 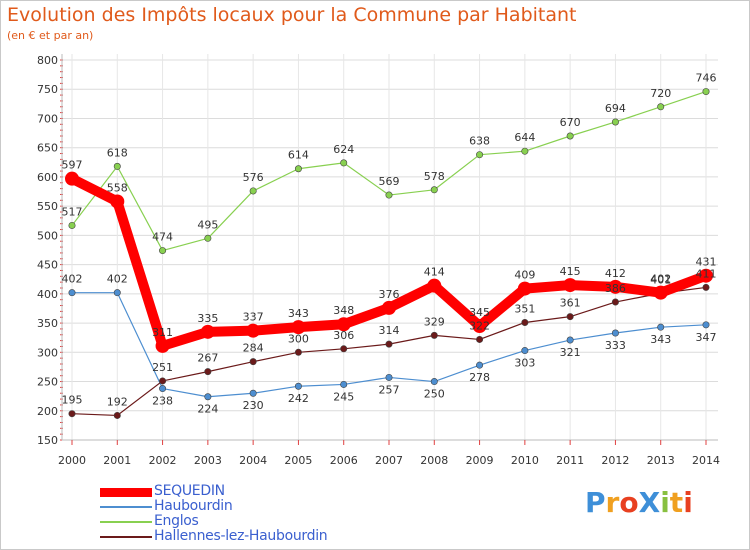 What do you see at coordinates (207, 224) in the screenshot?
I see `data-label: 495` at bounding box center [207, 224].